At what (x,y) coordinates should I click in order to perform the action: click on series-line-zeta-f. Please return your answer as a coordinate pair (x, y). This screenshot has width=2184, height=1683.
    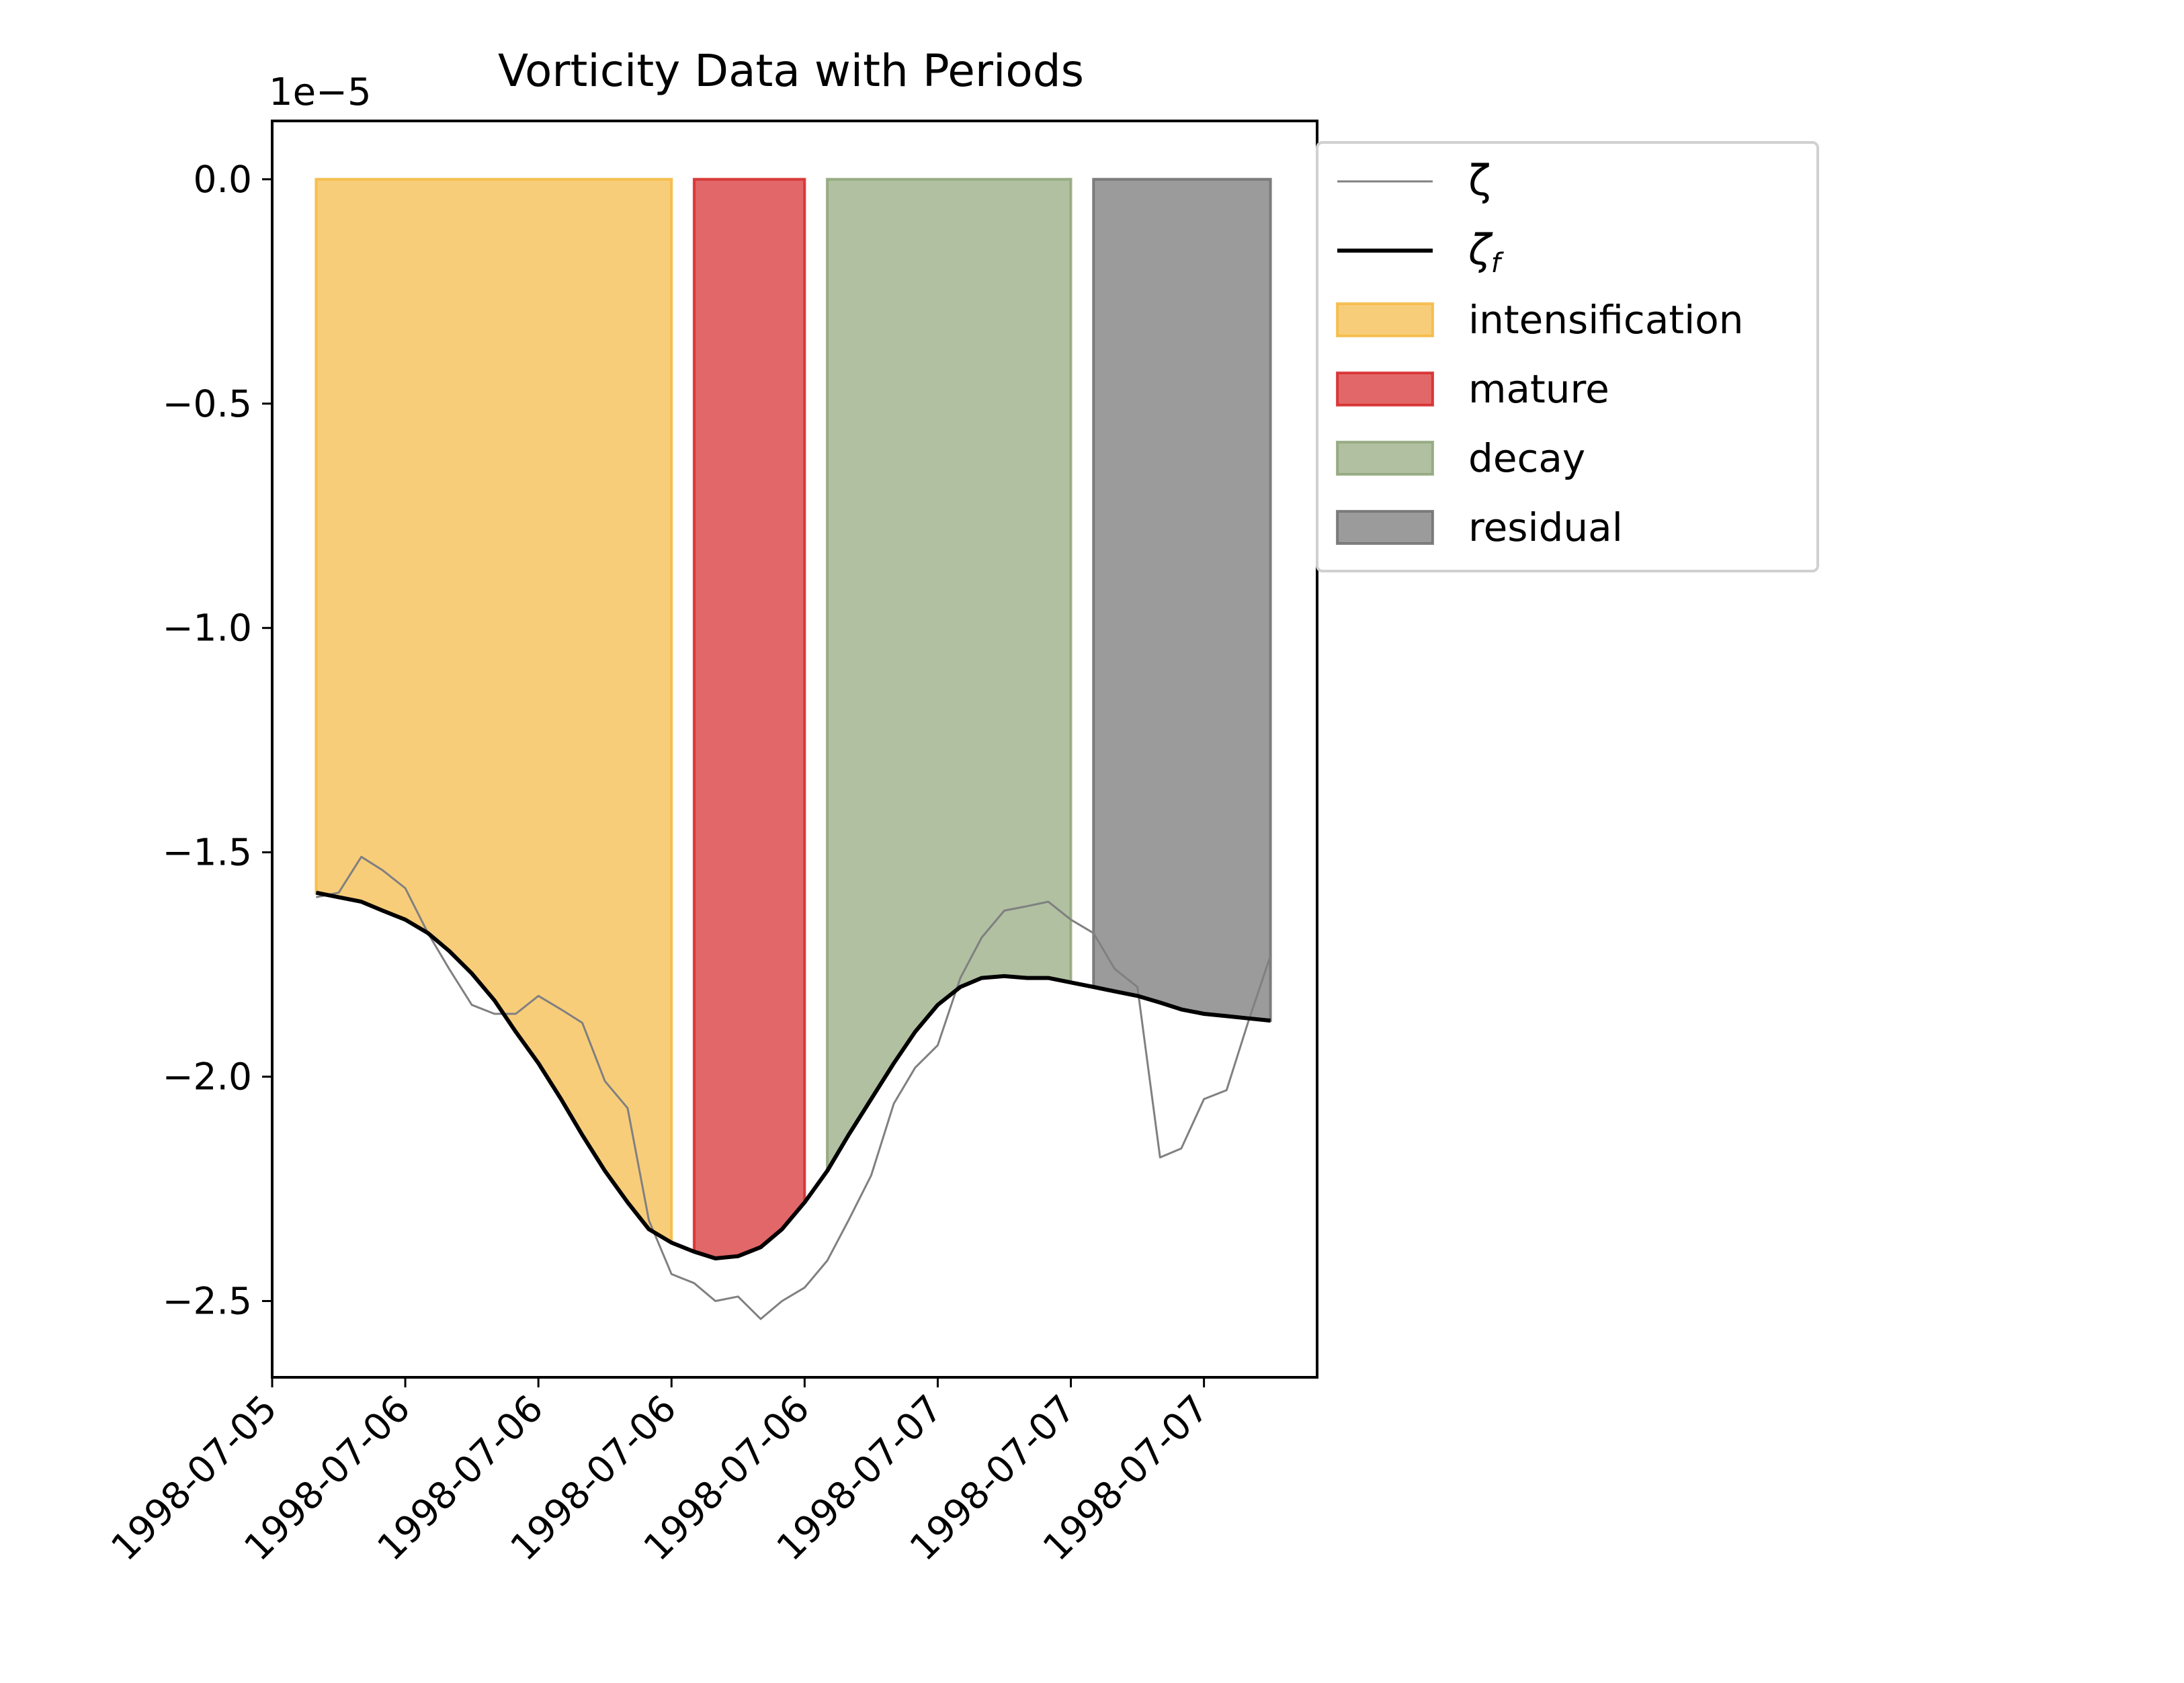
    Looking at the image, I should click on (793, 1075).